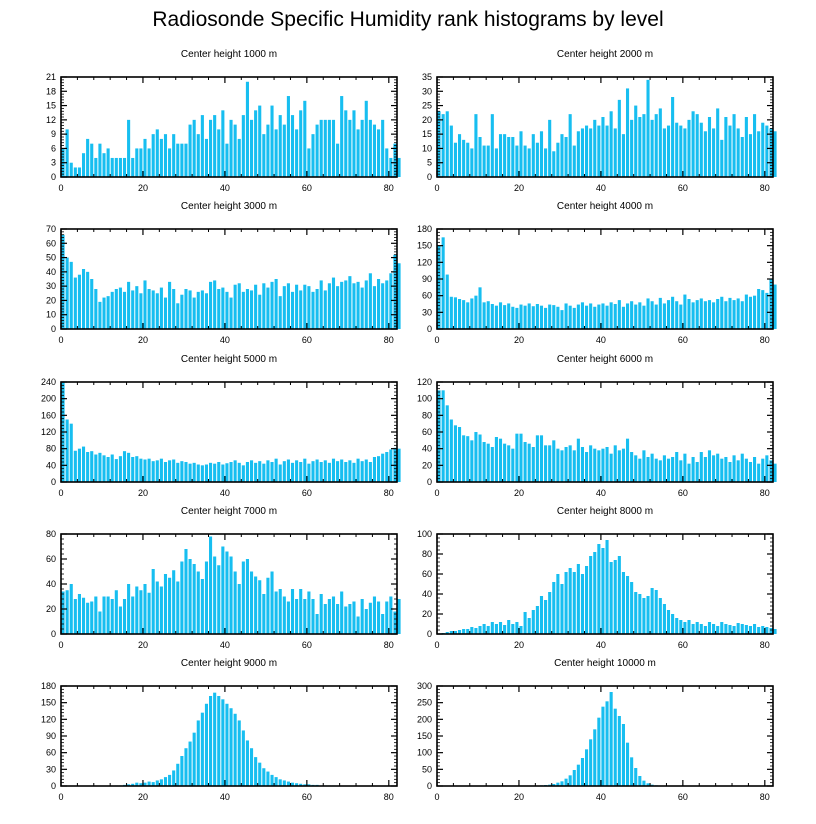 This screenshot has height=824, width=816. I want to click on x-tick-label: 20, so click(519, 797).